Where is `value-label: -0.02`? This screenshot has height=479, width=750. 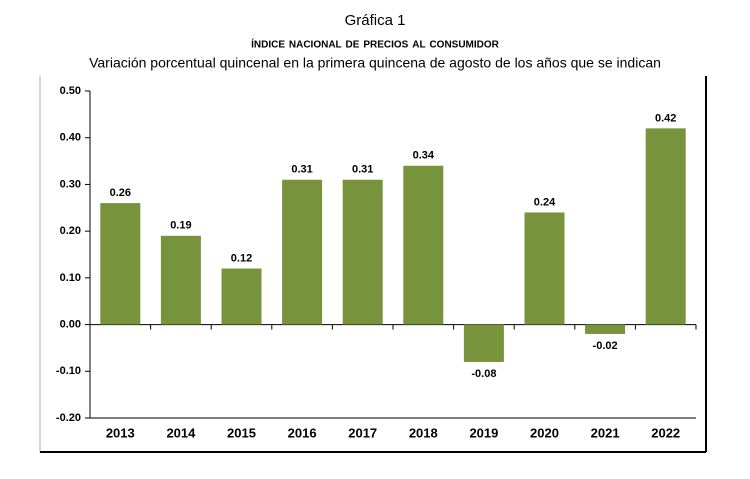
value-label: -0.02 is located at coordinates (605, 346).